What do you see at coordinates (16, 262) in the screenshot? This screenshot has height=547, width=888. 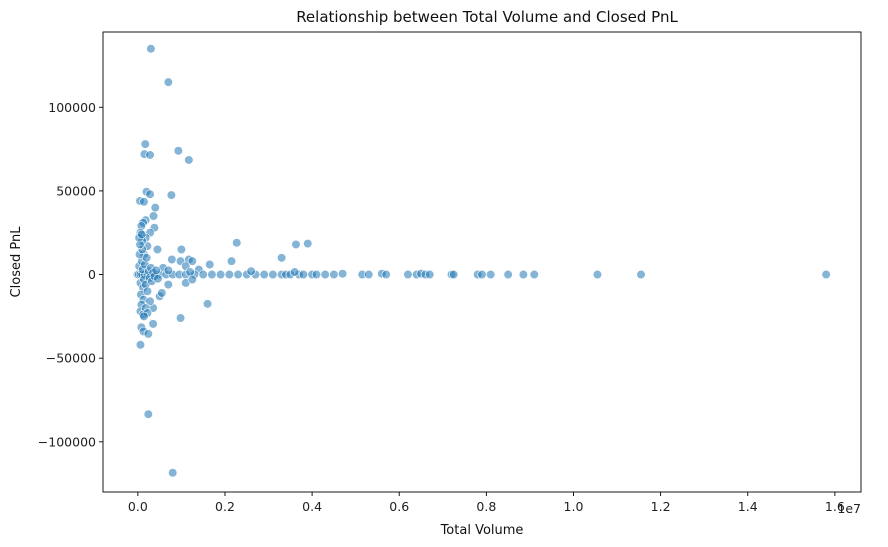 I see `y-axis-label: Closed PnL` at bounding box center [16, 262].